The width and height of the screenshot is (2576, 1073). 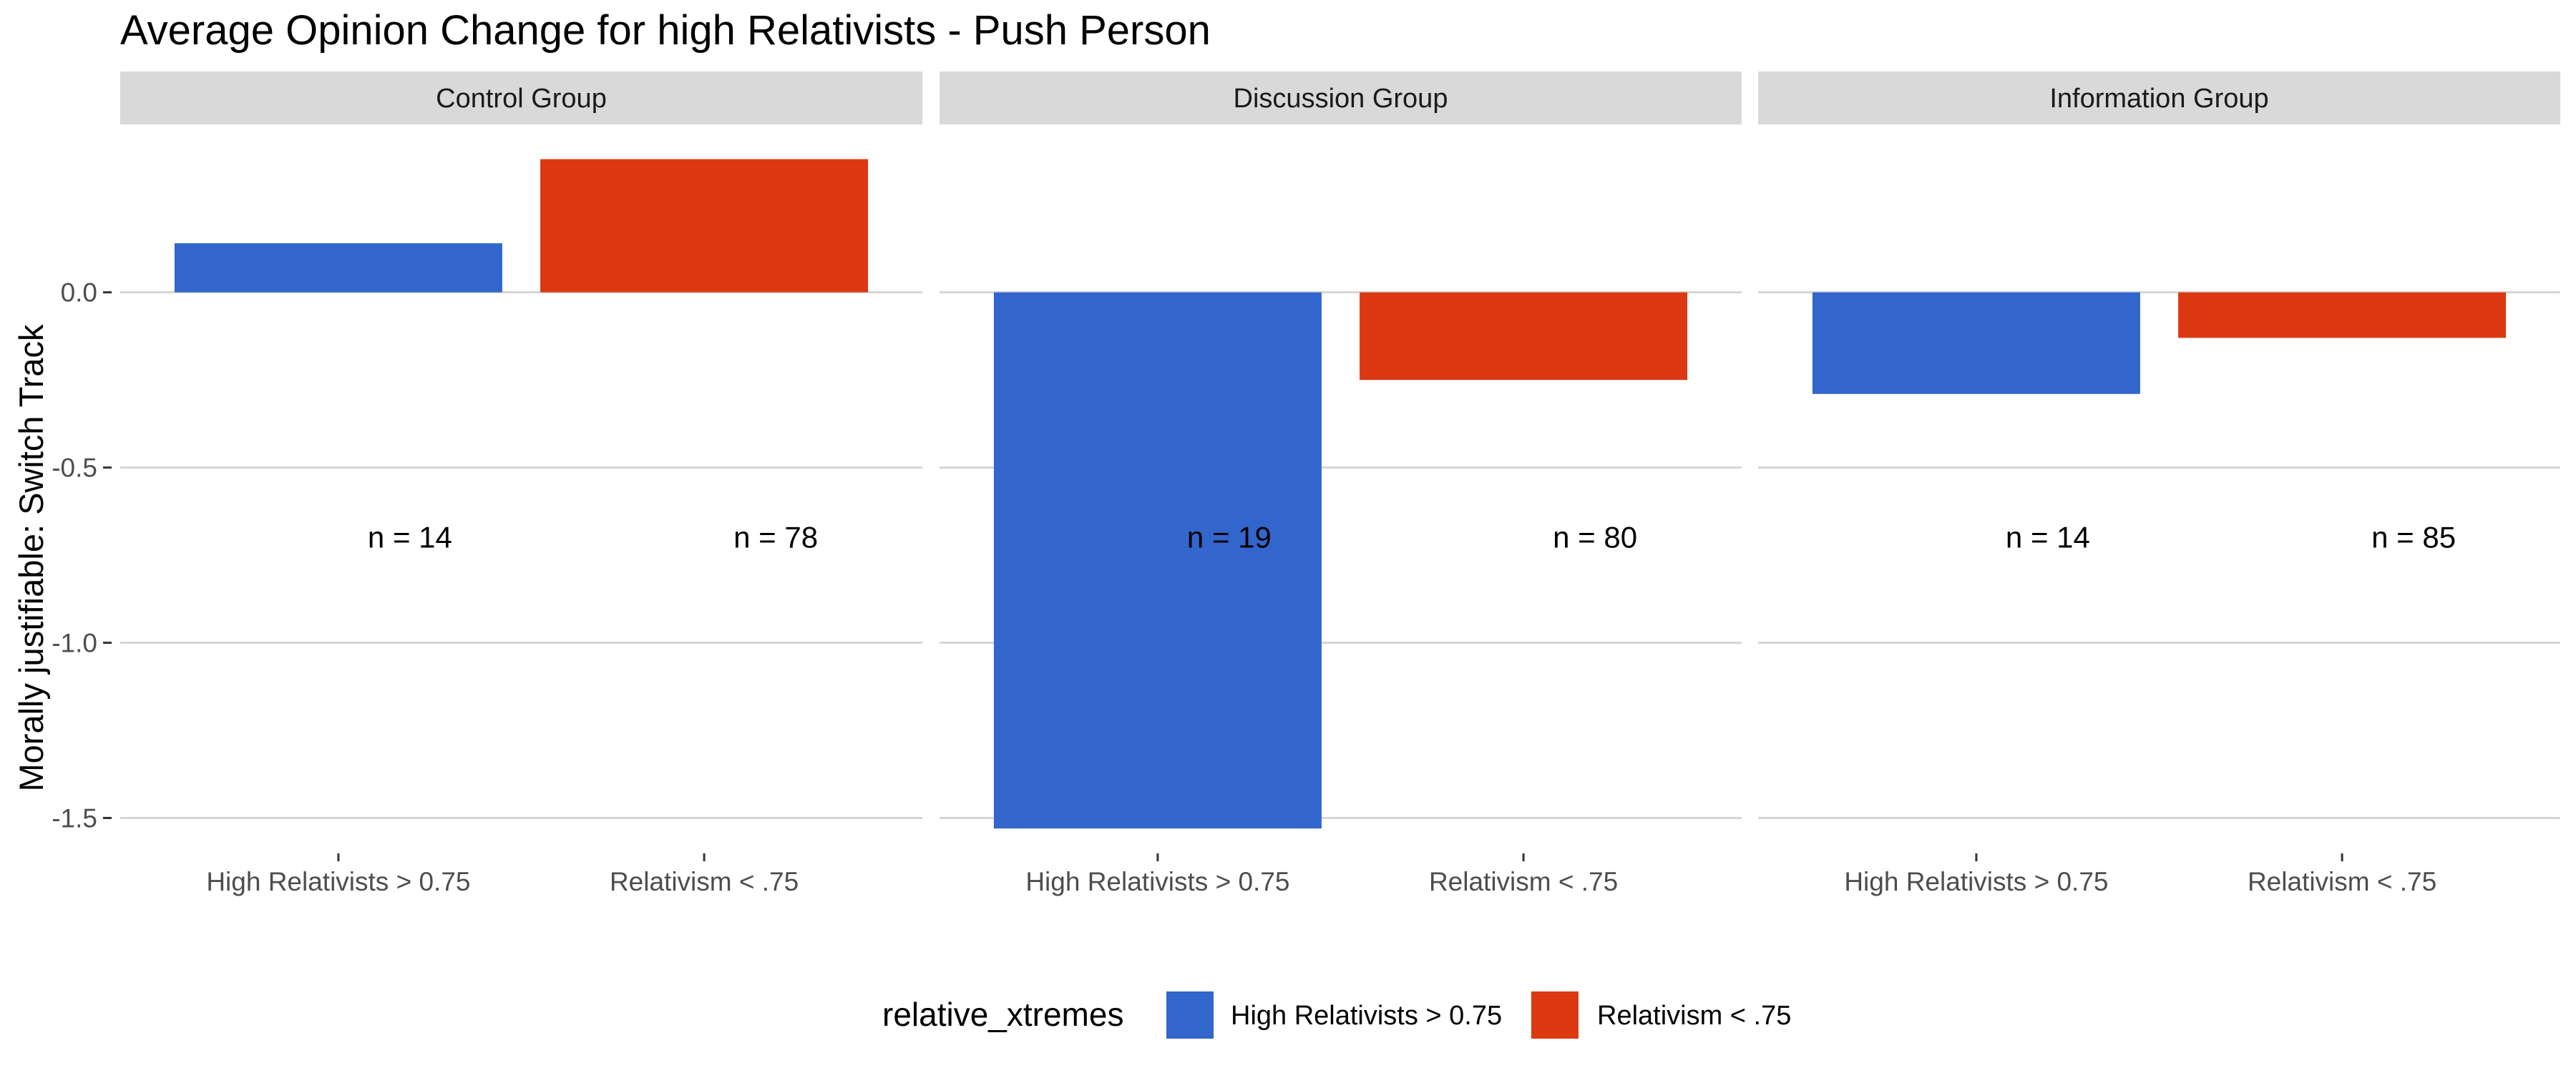 I want to click on legend-items: High Relativists > 0.75 Relativism < .75, so click(x=1478, y=1015).